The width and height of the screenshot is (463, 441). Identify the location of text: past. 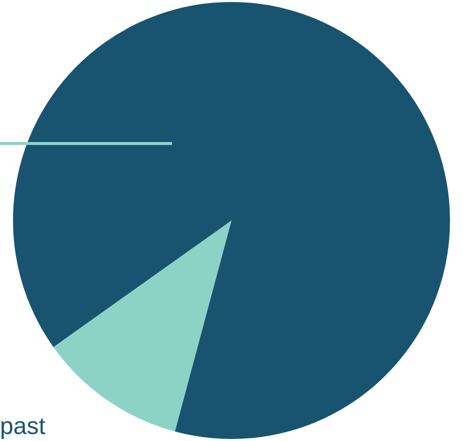
(23, 427).